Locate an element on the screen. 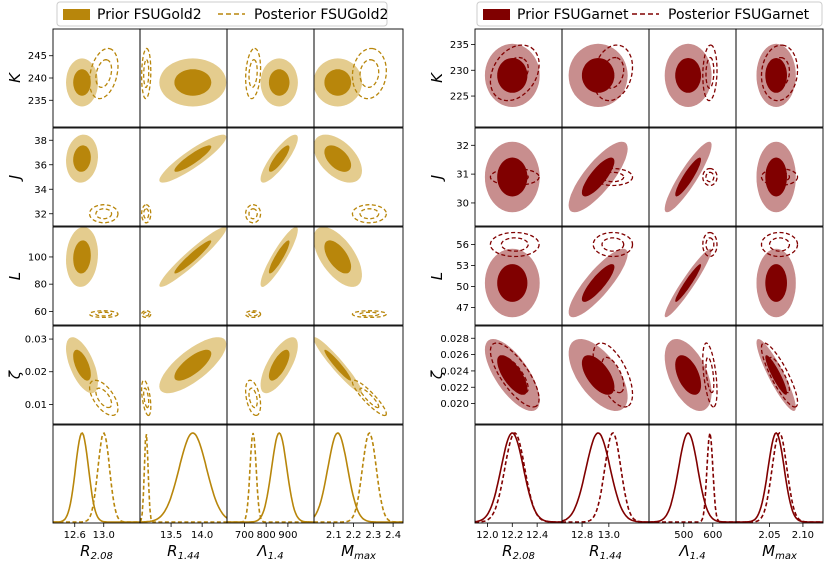 The height and width of the screenshot is (562, 830). subplot-r0-c3 is located at coordinates (779, 78).